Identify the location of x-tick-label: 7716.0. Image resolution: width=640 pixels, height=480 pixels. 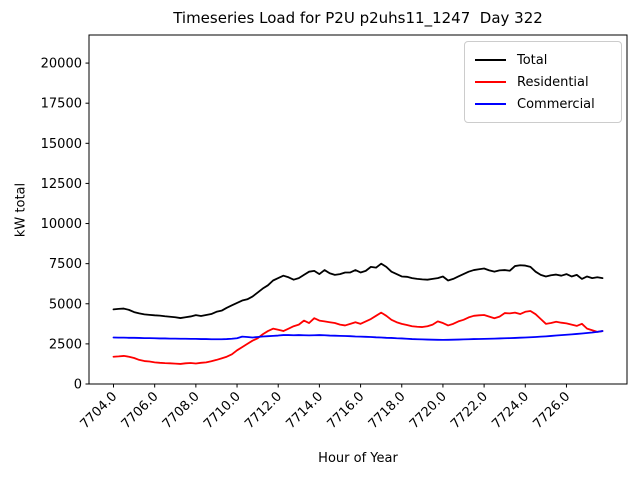
(346, 410).